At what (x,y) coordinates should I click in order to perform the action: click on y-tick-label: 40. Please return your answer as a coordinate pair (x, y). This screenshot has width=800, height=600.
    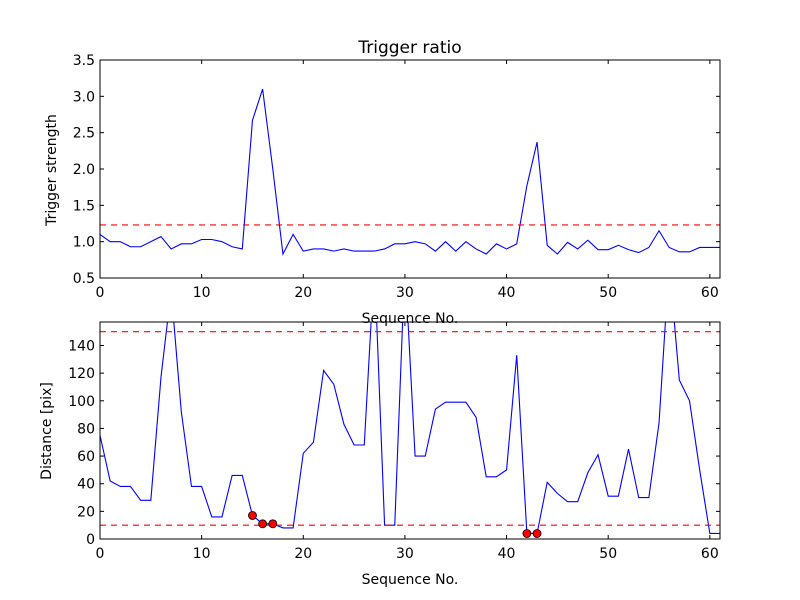
    Looking at the image, I should click on (86, 485).